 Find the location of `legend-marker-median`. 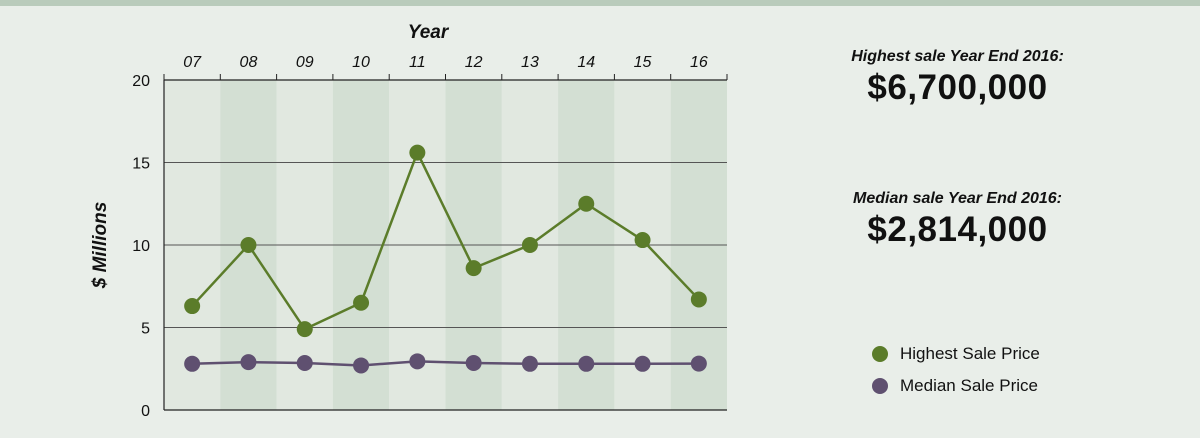

legend-marker-median is located at coordinates (880, 386).